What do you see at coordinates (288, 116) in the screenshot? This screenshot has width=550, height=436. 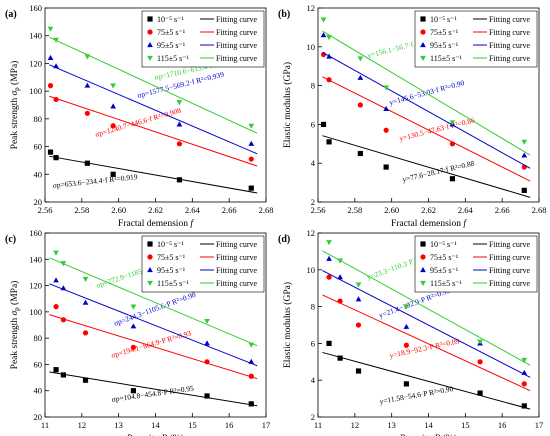 I see `y-axis-label-text: Elastic modulus` at bounding box center [288, 116].